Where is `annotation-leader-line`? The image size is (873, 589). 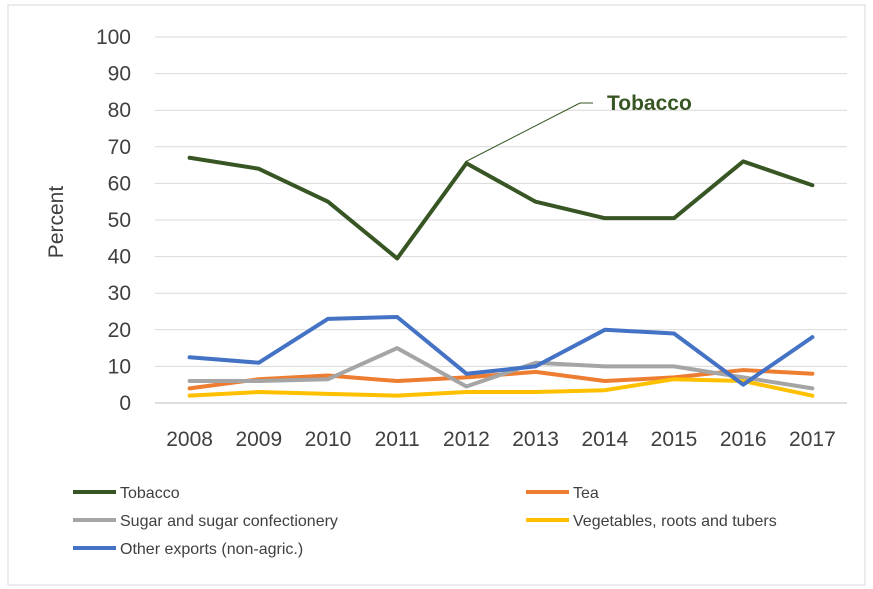 annotation-leader-line is located at coordinates (522, 132).